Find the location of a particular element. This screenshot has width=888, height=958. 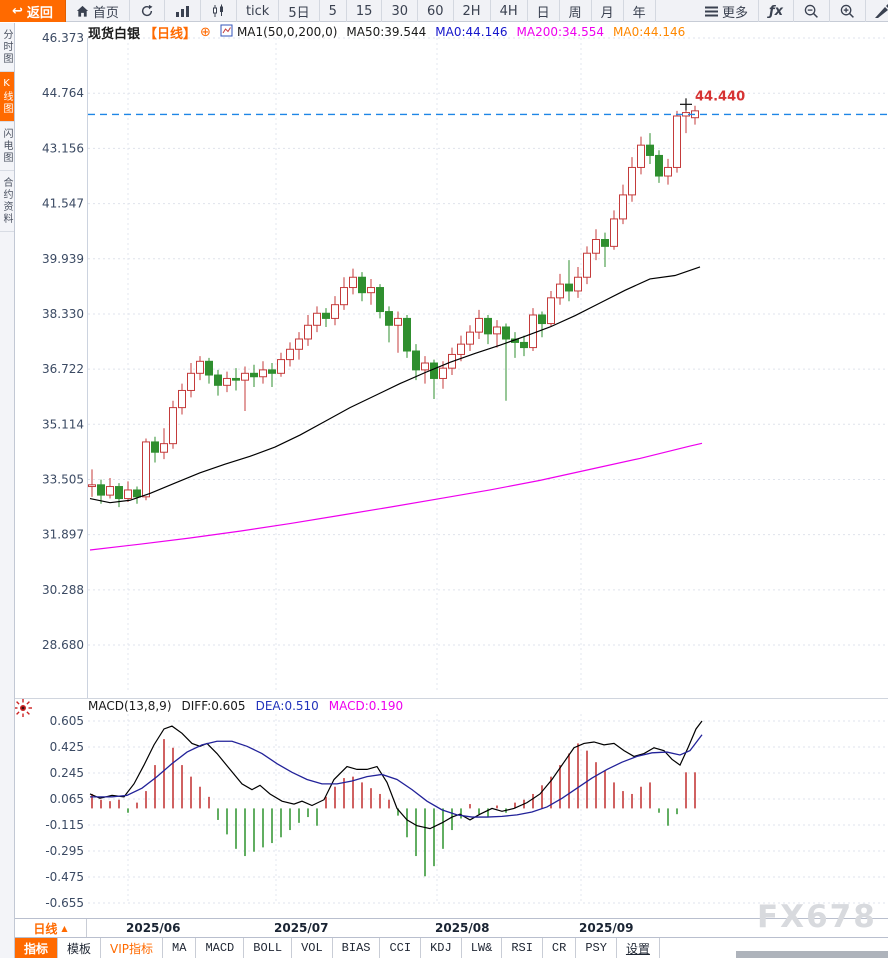

zoom-out-button is located at coordinates (812, 11).